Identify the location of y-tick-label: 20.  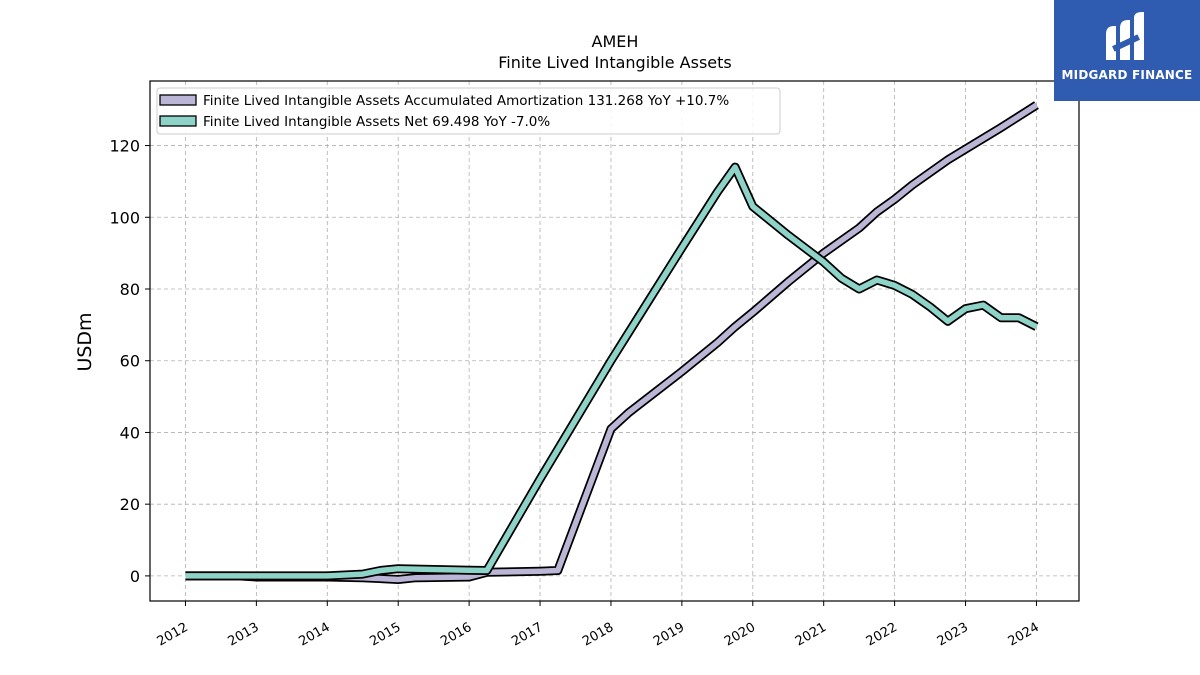
(130, 504).